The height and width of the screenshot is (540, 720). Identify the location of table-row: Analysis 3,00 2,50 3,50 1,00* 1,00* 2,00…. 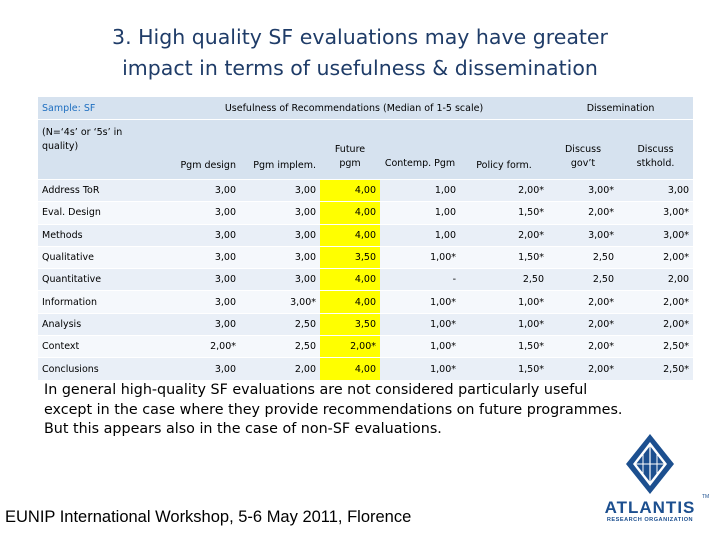
(366, 324).